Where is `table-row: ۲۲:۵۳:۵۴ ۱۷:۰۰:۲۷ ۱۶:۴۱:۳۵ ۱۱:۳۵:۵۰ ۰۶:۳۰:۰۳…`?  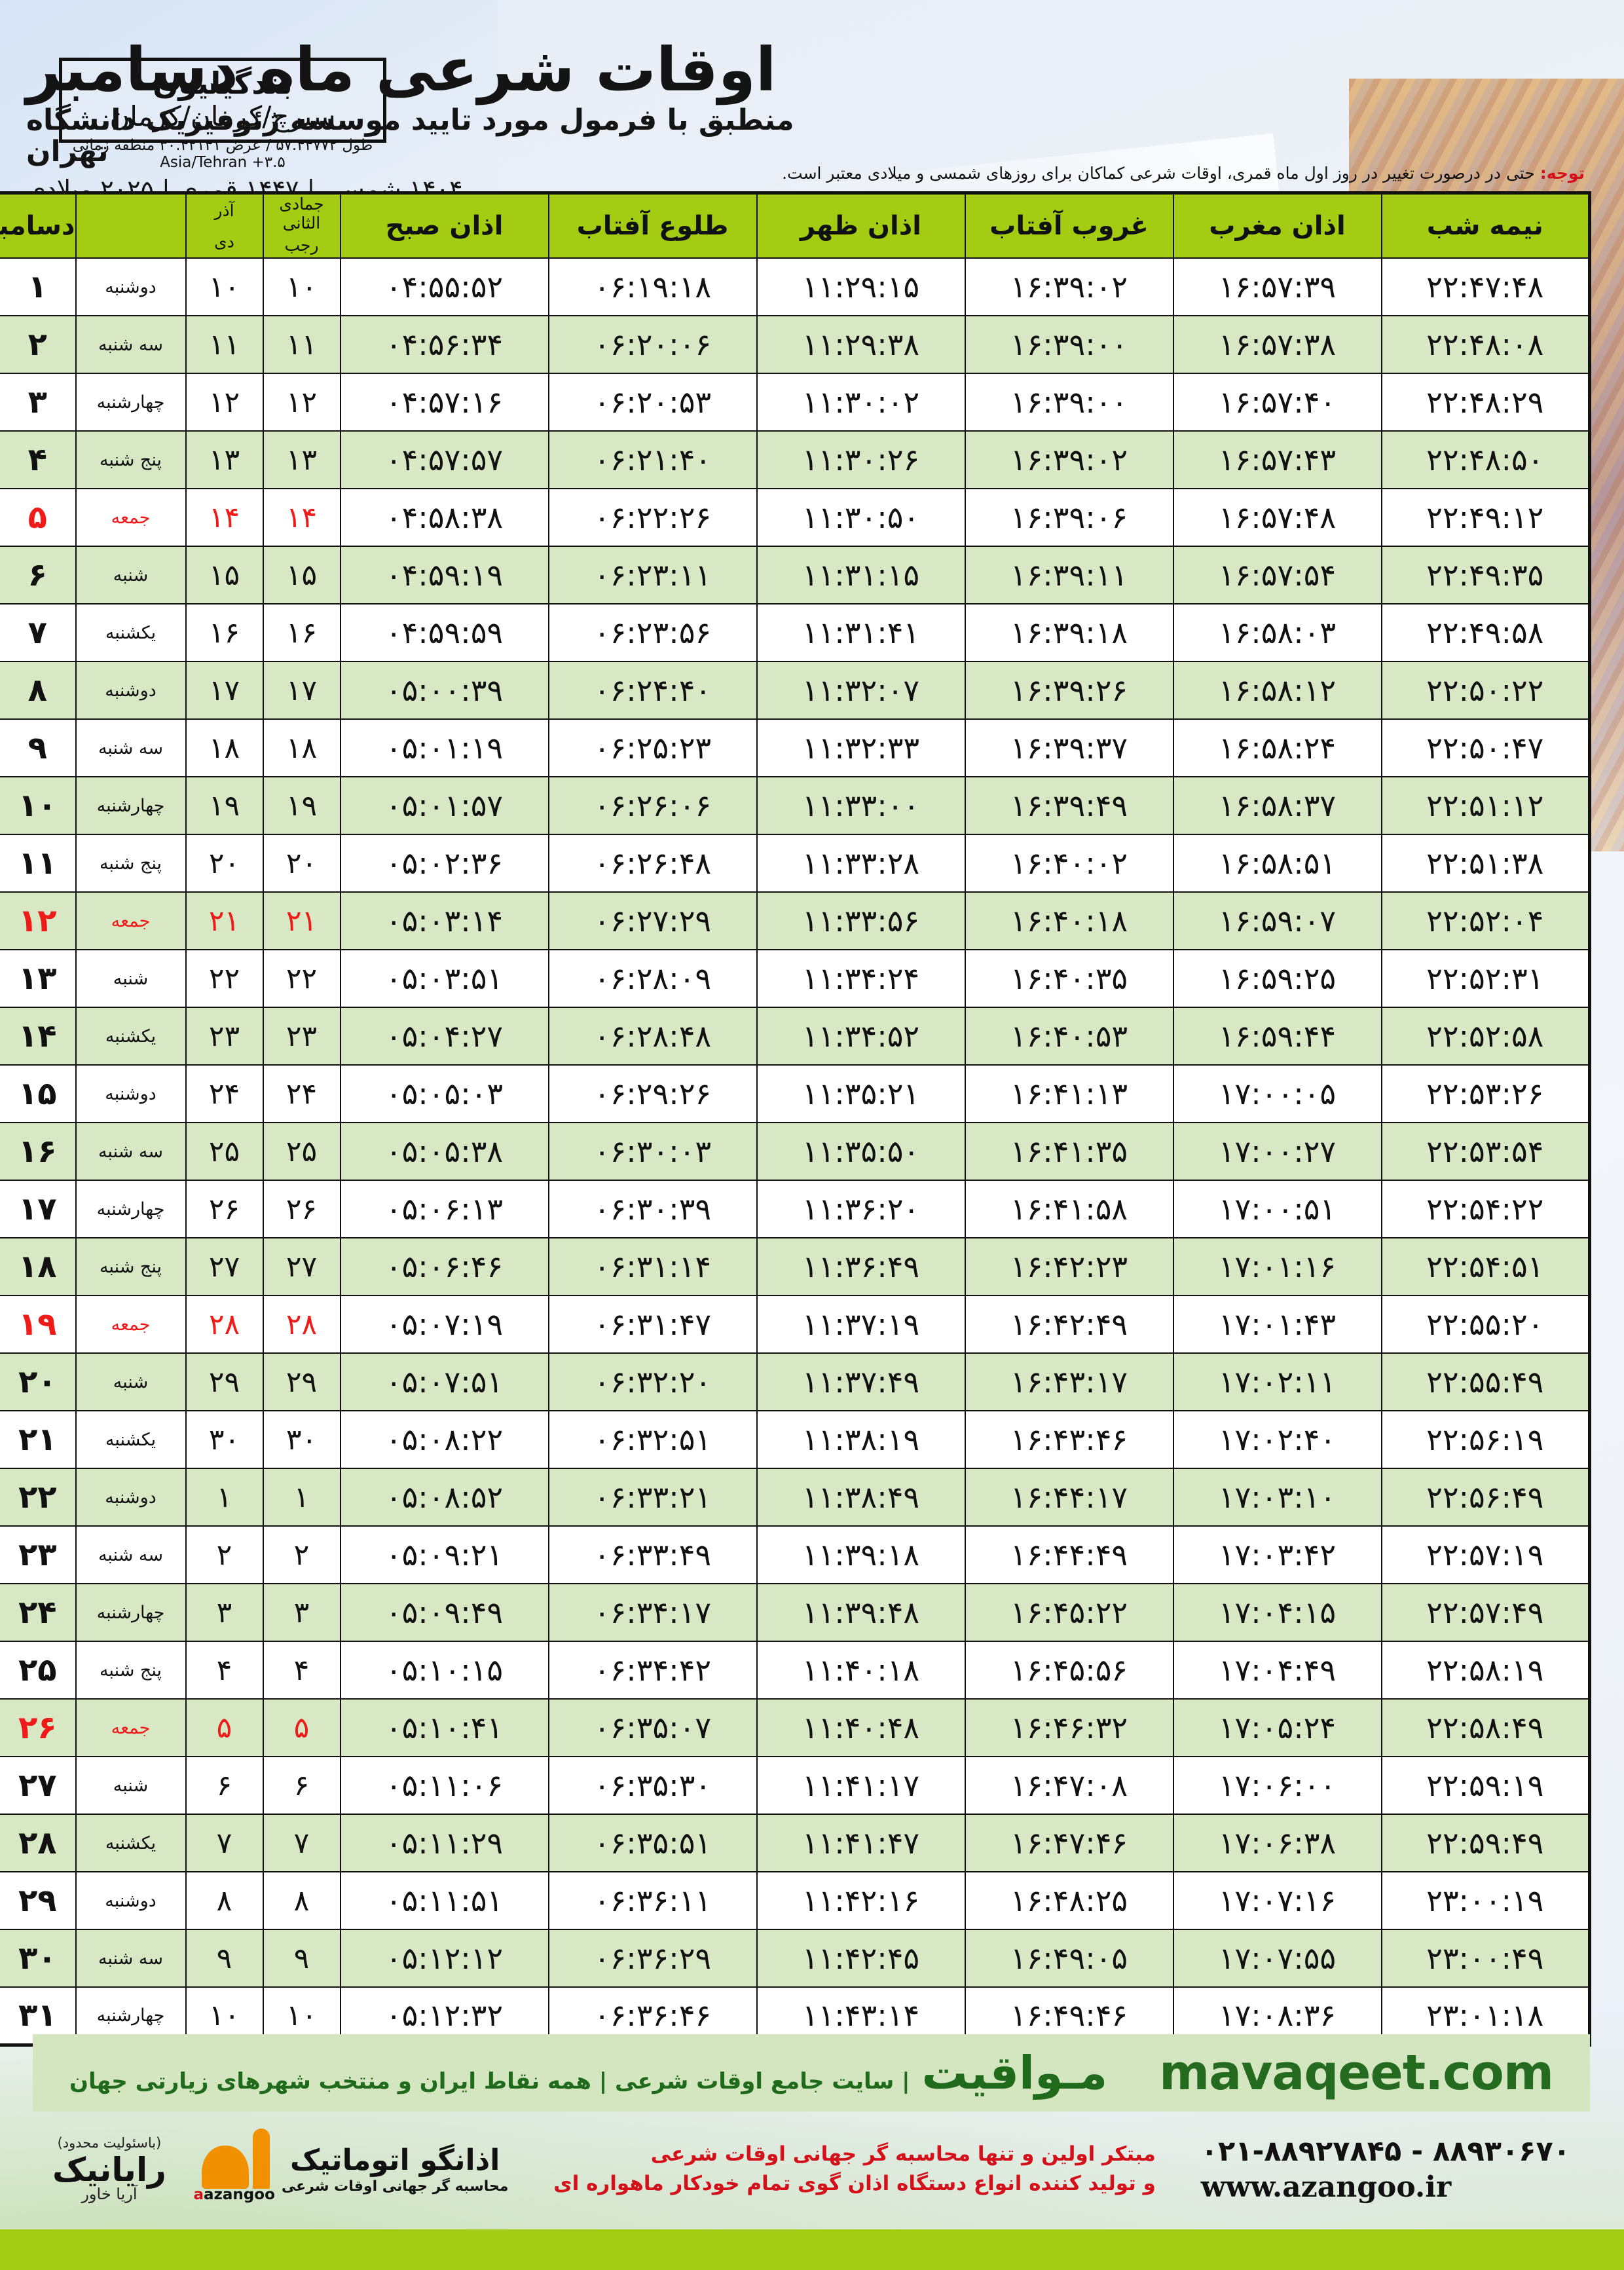 table-row: ۲۲:۵۳:۵۴ ۱۷:۰۰:۲۷ ۱۶:۴۱:۳۵ ۱۱:۳۵:۵۰ ۰۶:۳۰:۰۳… is located at coordinates (795, 1151).